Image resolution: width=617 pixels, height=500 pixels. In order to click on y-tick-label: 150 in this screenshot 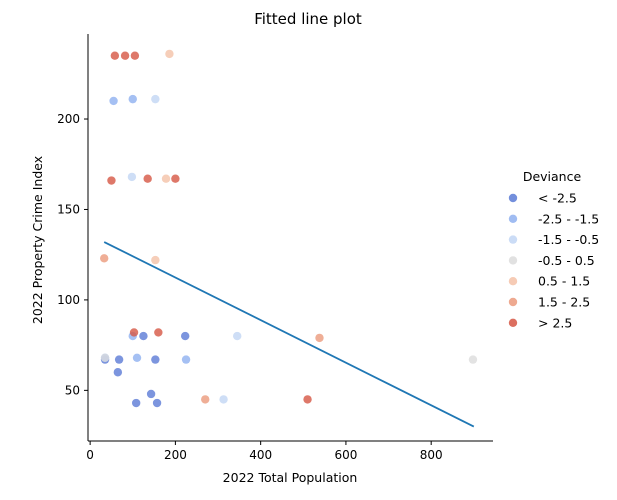, I will do `click(68, 209)`.